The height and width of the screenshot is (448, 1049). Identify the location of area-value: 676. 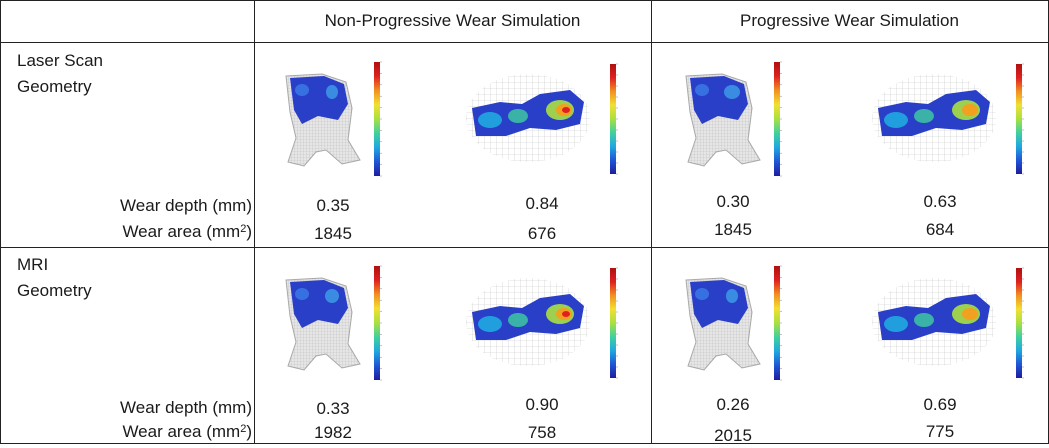
(542, 233).